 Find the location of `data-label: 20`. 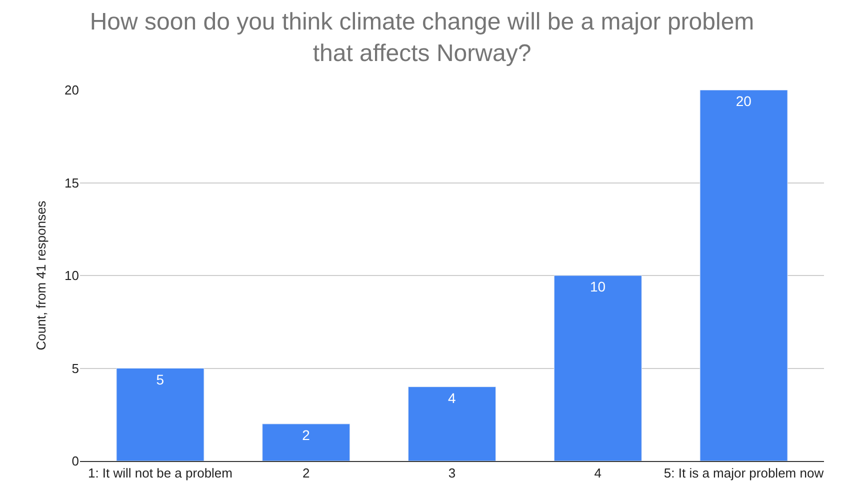

data-label: 20 is located at coordinates (744, 101).